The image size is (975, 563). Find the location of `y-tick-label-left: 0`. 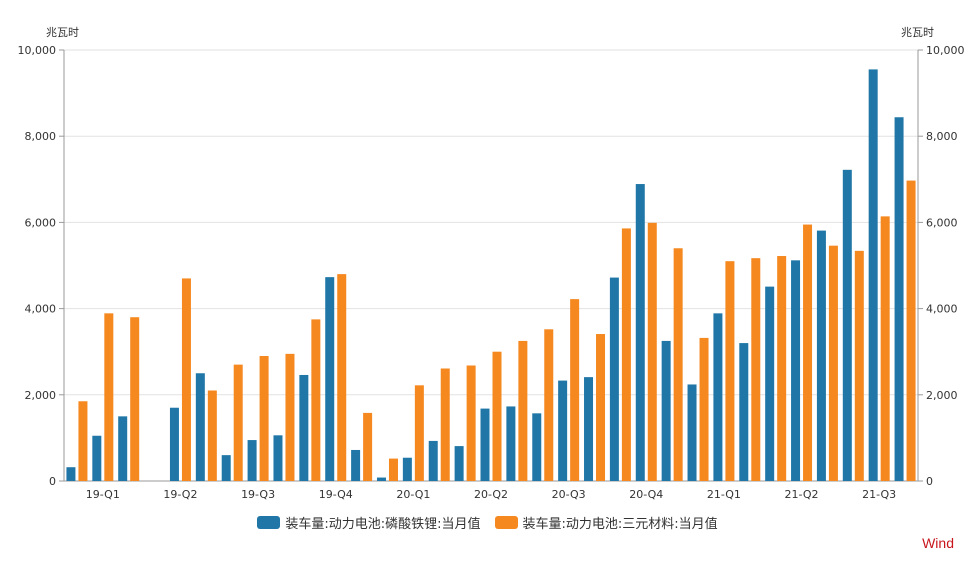

y-tick-label-left: 0 is located at coordinates (52, 481).